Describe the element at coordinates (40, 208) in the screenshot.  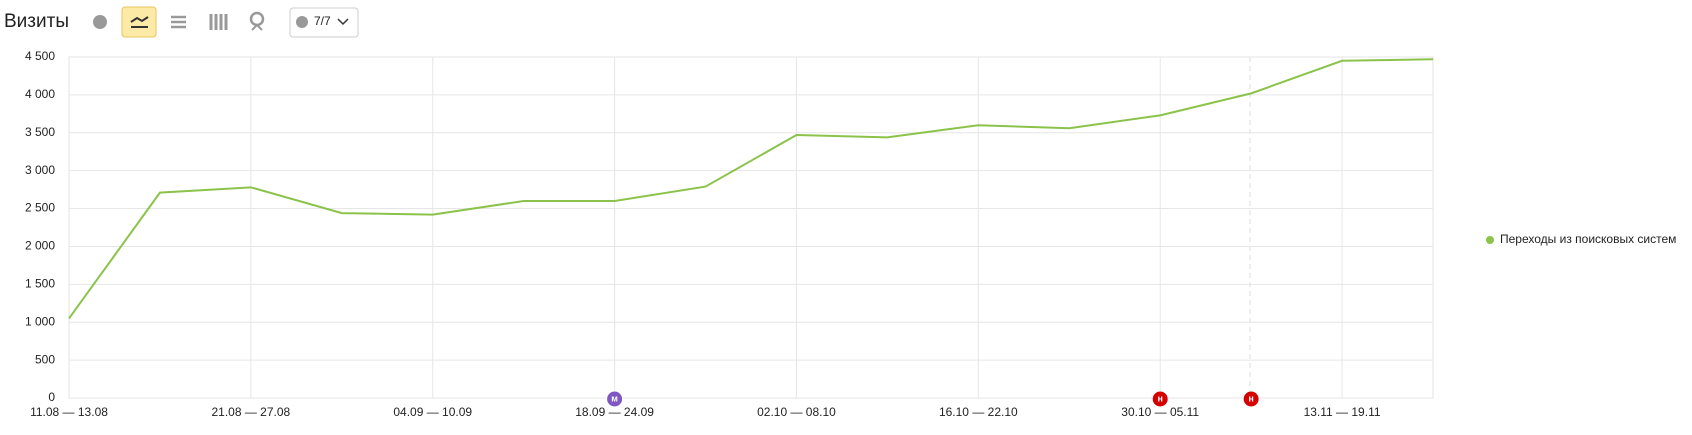
I see `y-tick-label: 2 500` at that location.